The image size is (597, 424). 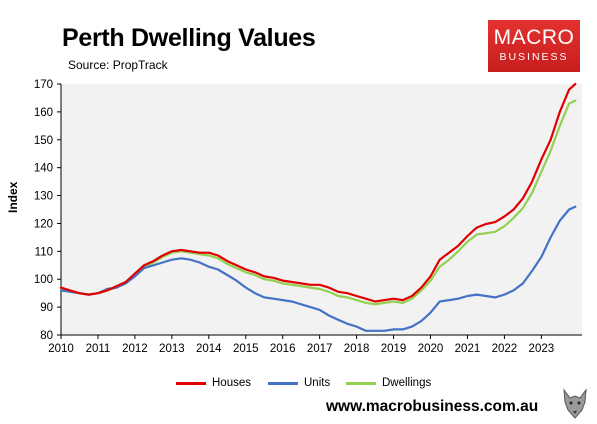 What do you see at coordinates (189, 38) in the screenshot?
I see `chart-title: Perth Dwelling Values` at bounding box center [189, 38].